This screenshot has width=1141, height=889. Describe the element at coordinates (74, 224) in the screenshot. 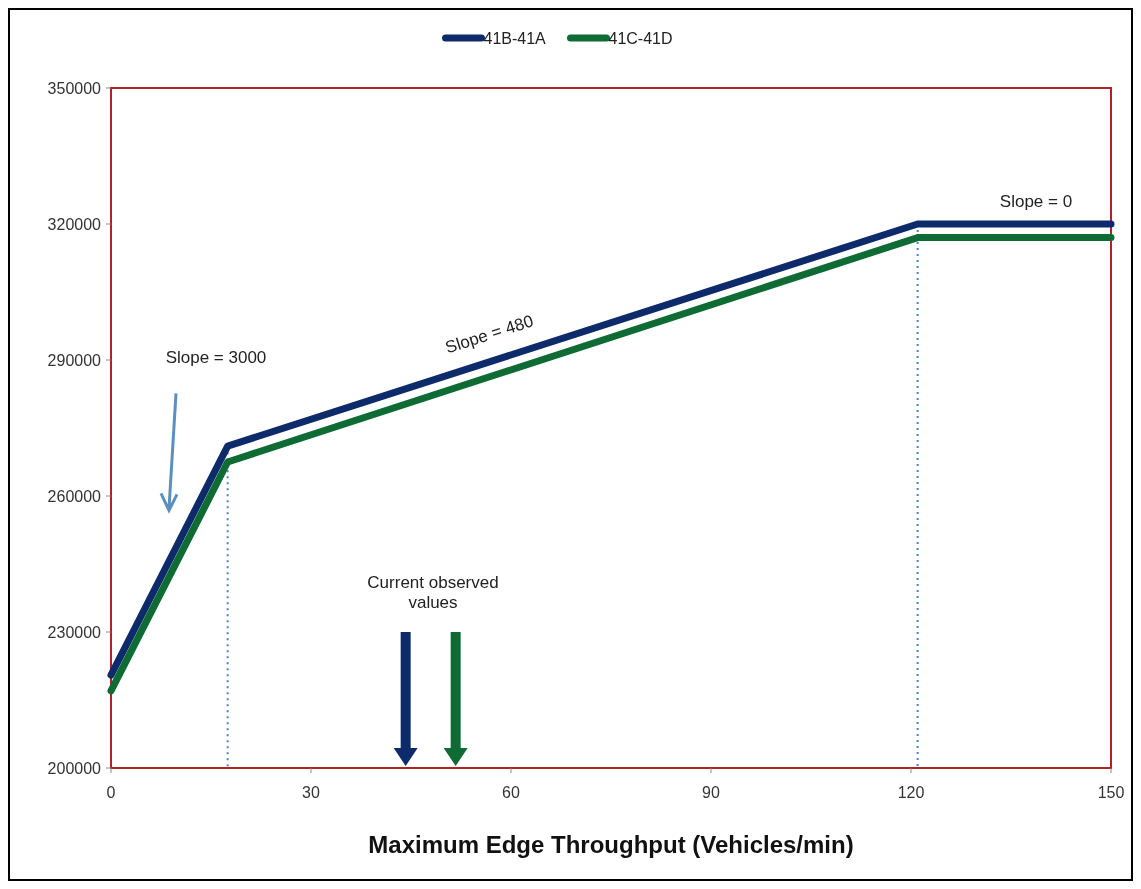

I see `y-tick-label: 320000` at that location.